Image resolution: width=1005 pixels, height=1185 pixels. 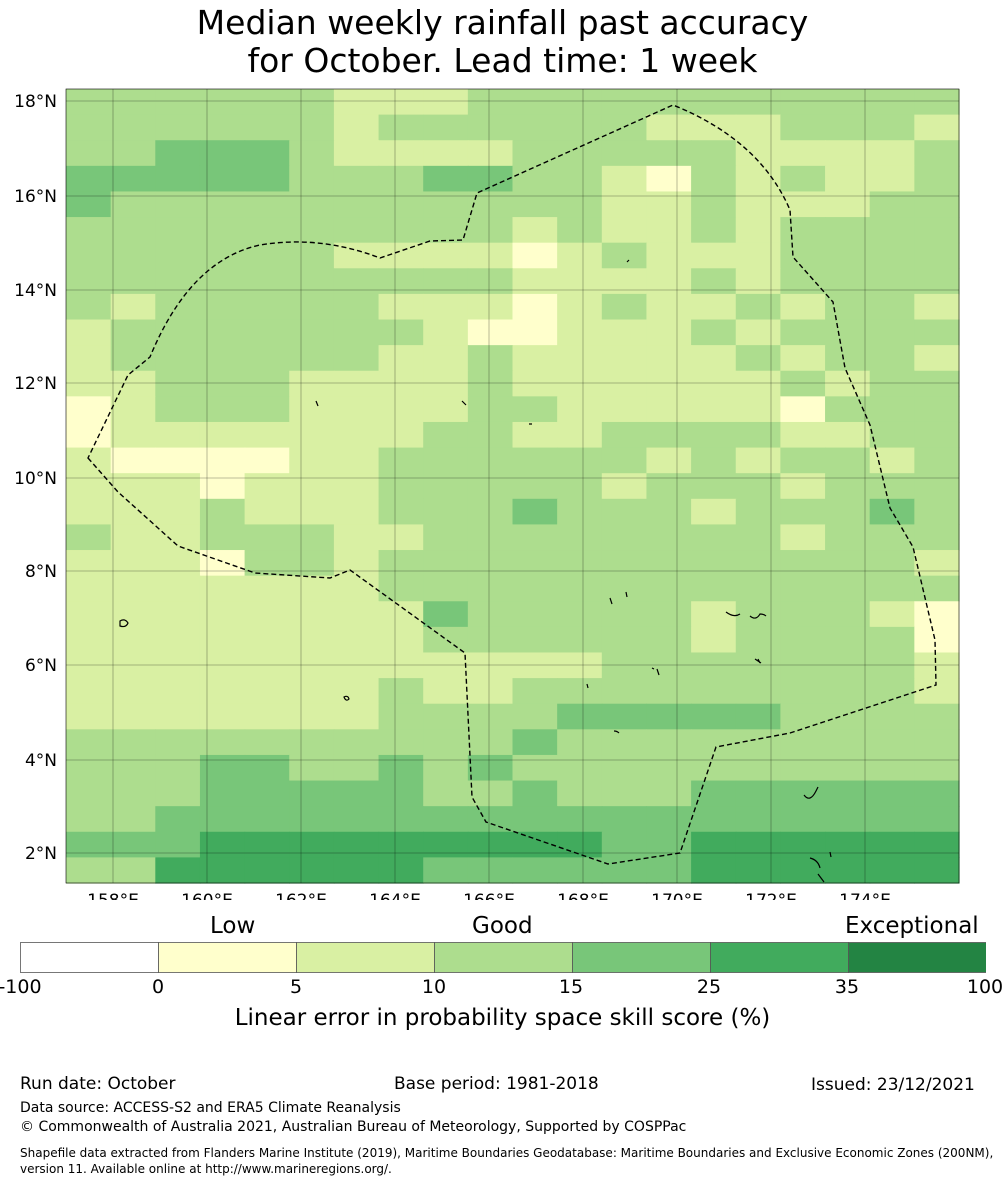 I want to click on longitude-label: 160°E, so click(x=207, y=895).